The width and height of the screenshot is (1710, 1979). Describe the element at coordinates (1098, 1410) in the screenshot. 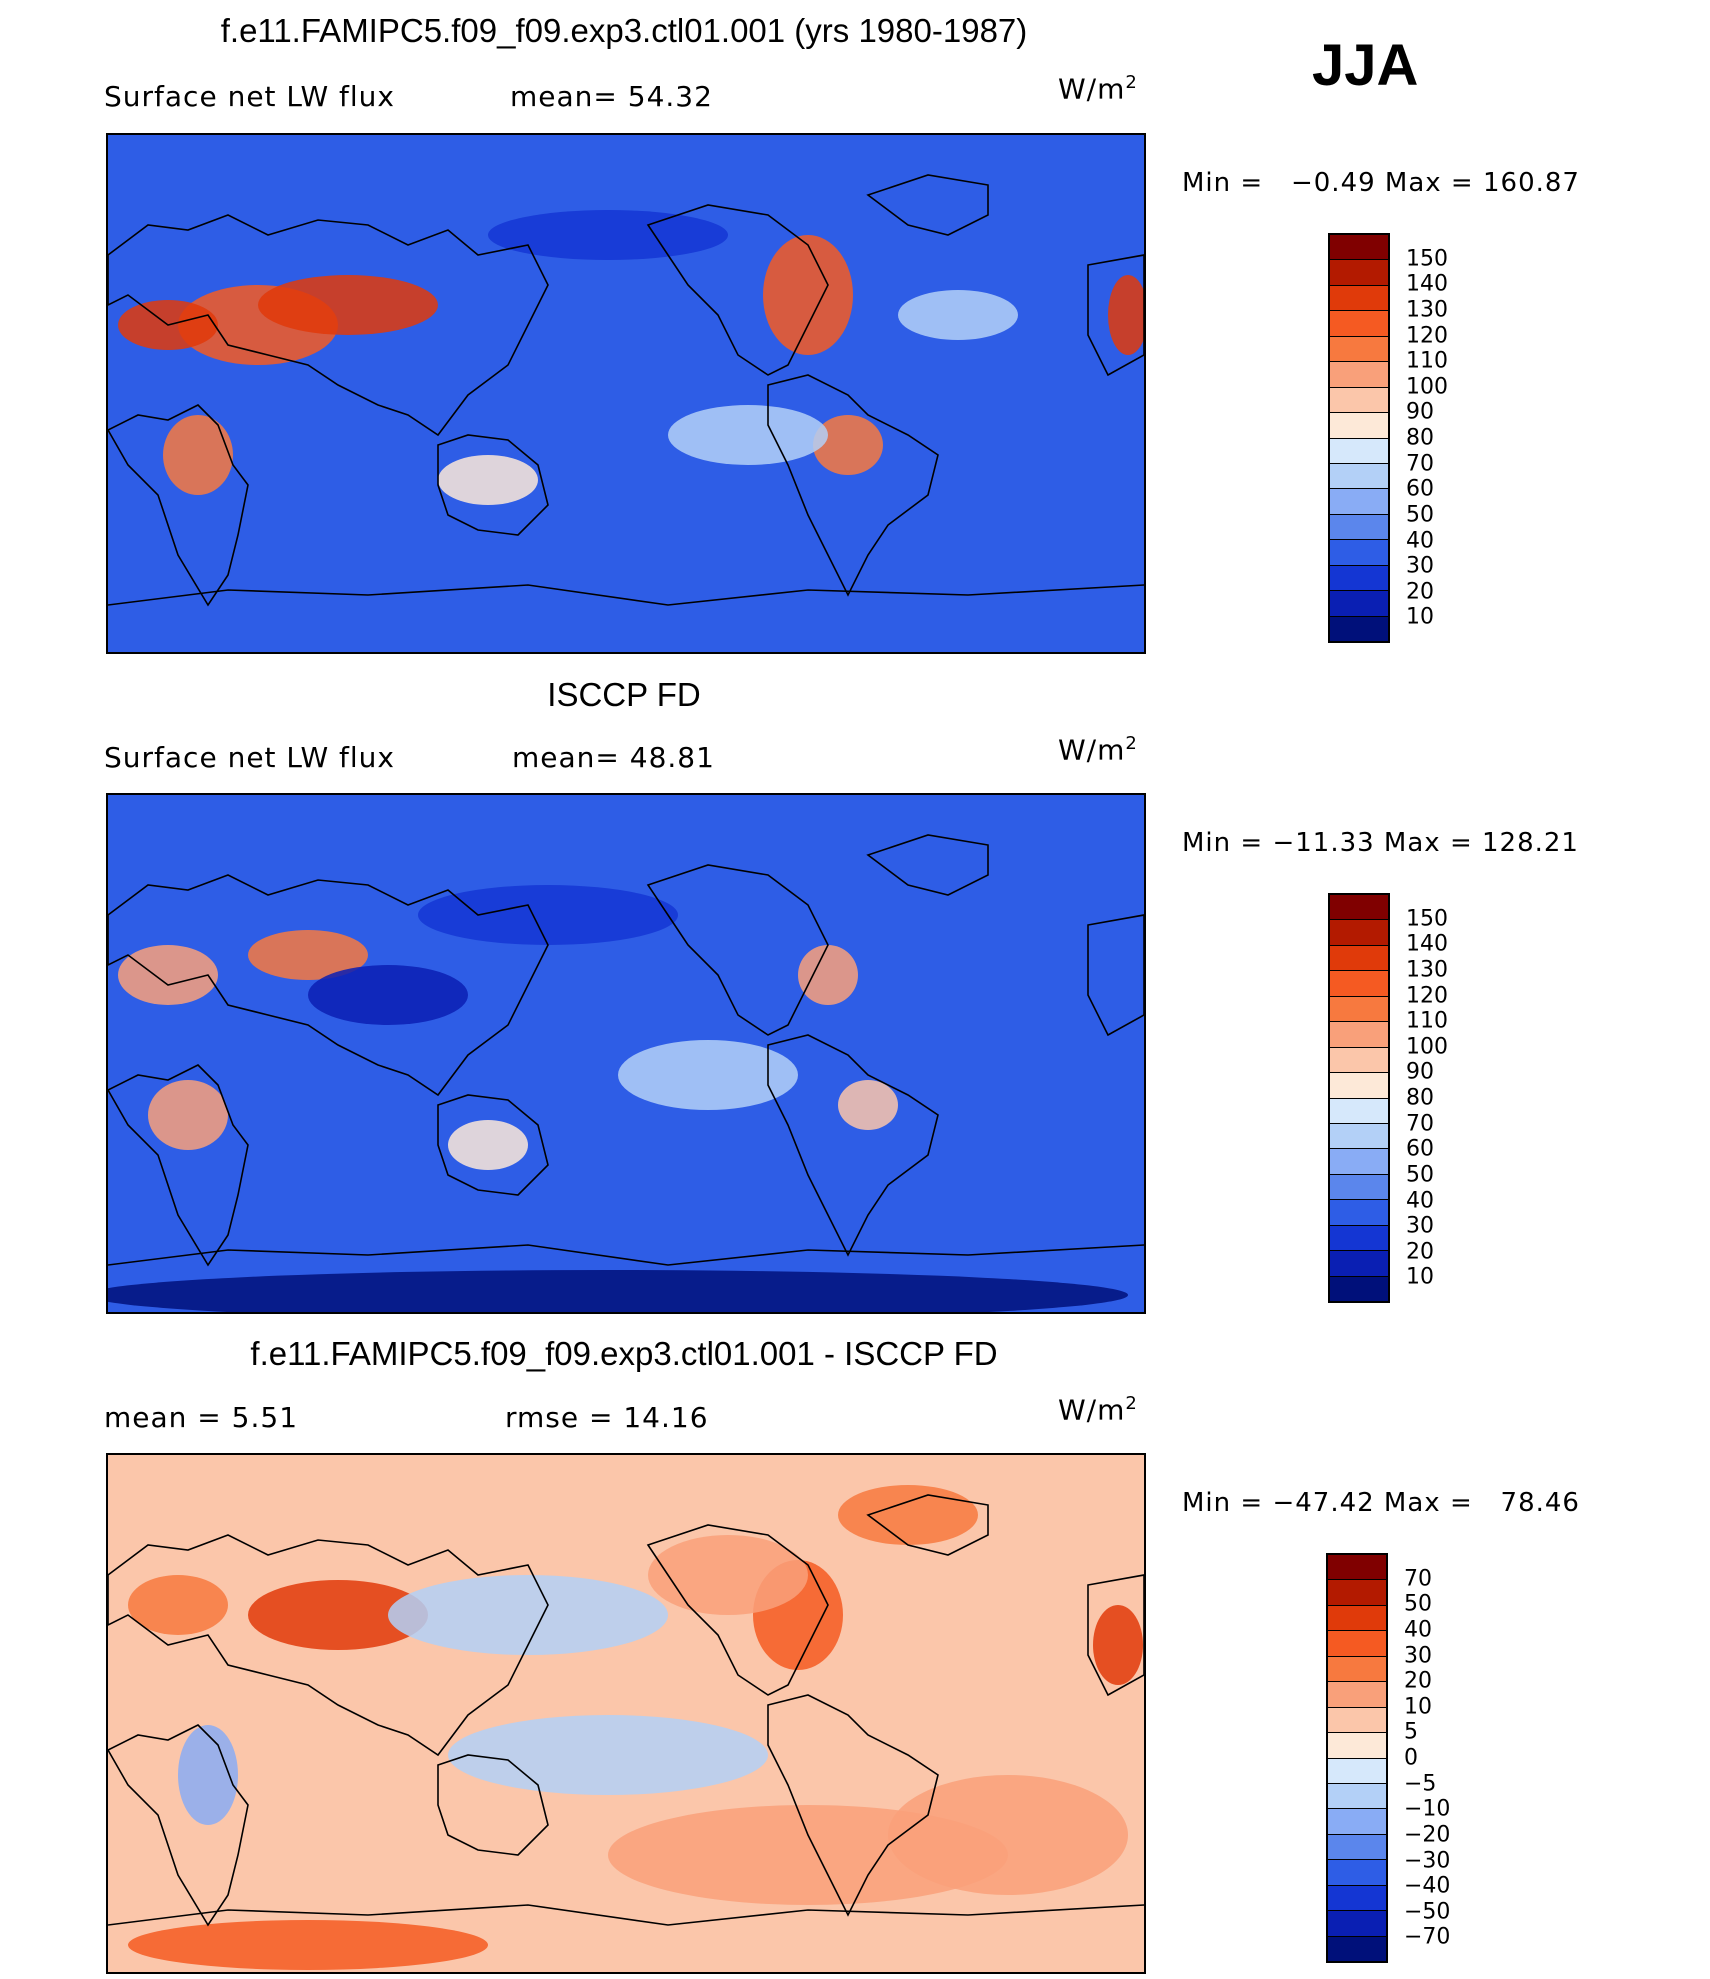

I see `panel3-units: W/m2` at that location.